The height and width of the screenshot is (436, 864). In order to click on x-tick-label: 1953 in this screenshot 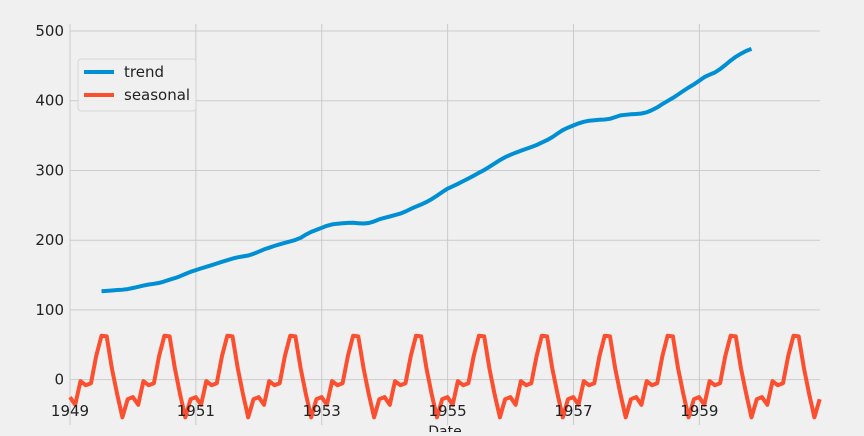, I will do `click(322, 411)`.